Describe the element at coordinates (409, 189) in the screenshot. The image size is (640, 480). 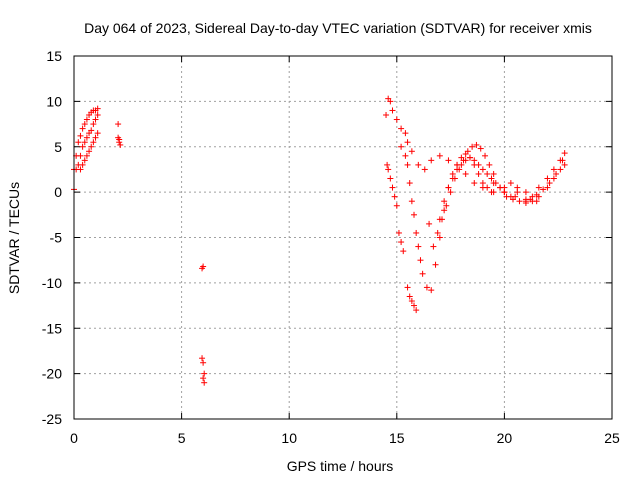
I see `series-track-h` at that location.